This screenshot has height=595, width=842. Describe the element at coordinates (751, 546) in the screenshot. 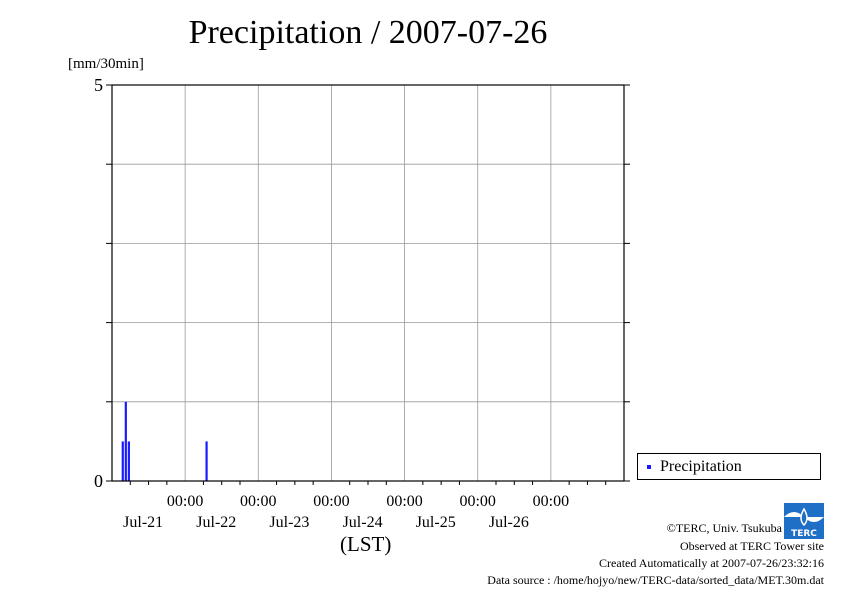

I see `footer-observed: Observed at TERC Tower site` at that location.